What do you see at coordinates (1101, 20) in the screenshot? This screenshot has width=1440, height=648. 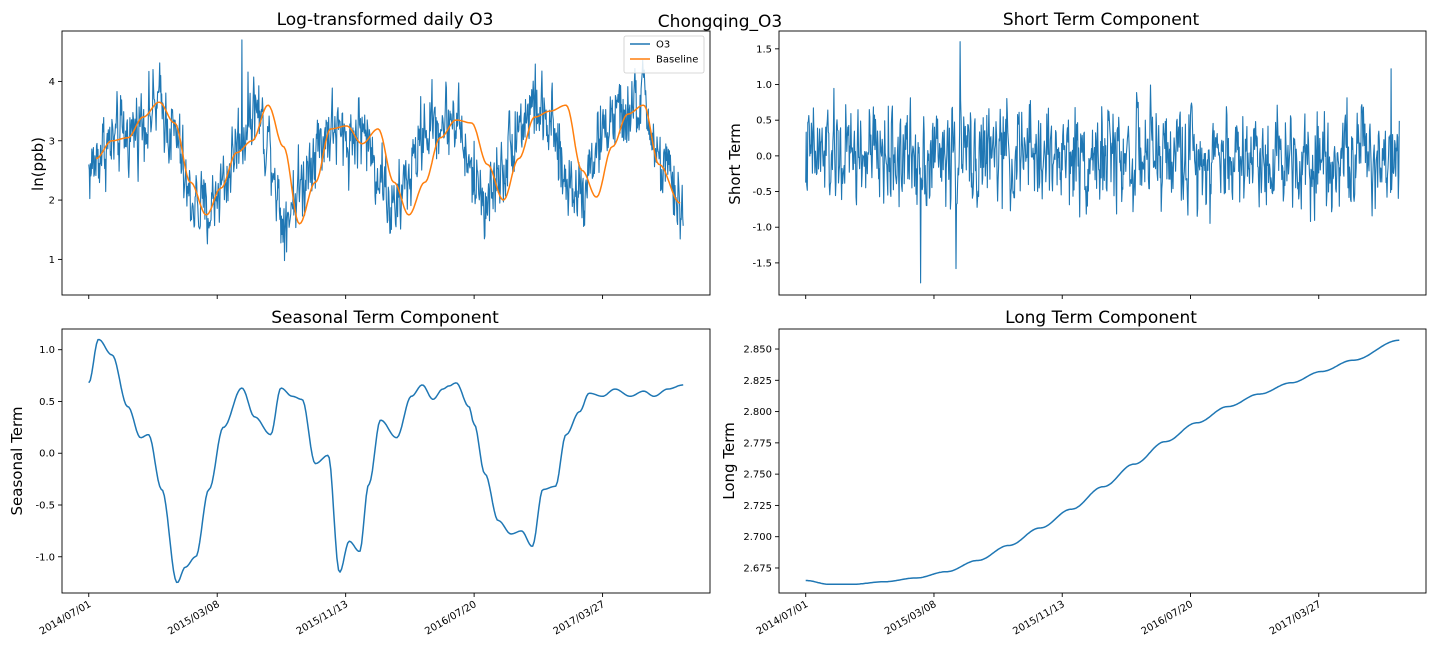 I see `panel-title: Short Term Component` at bounding box center [1101, 20].